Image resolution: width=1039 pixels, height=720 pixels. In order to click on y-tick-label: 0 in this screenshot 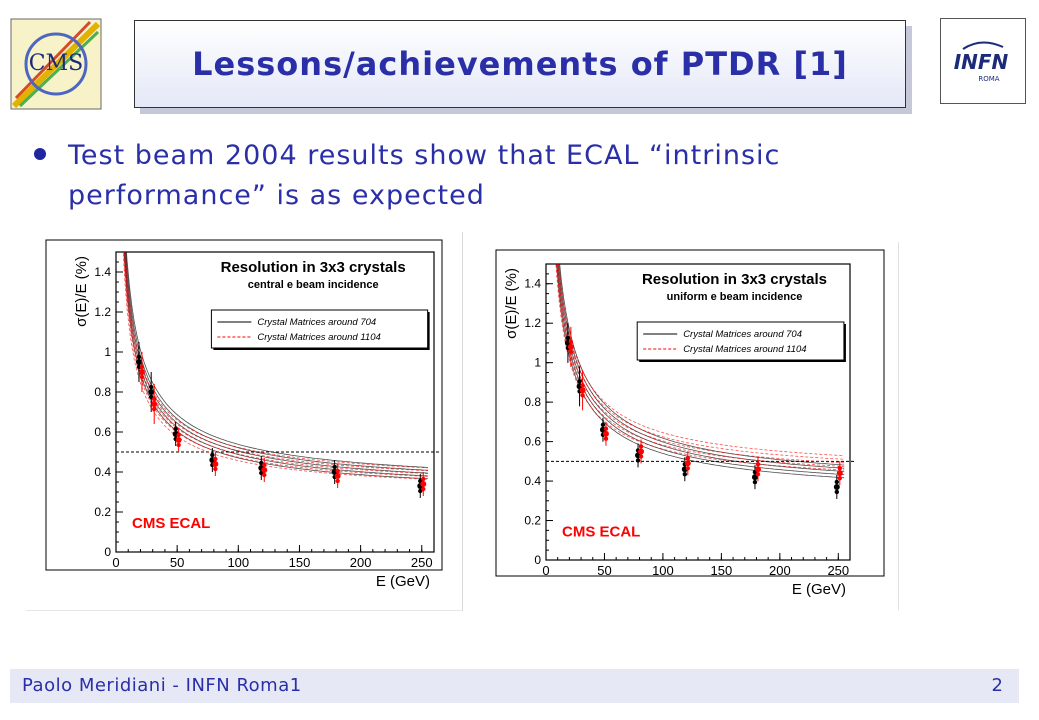, I will do `click(537, 560)`.